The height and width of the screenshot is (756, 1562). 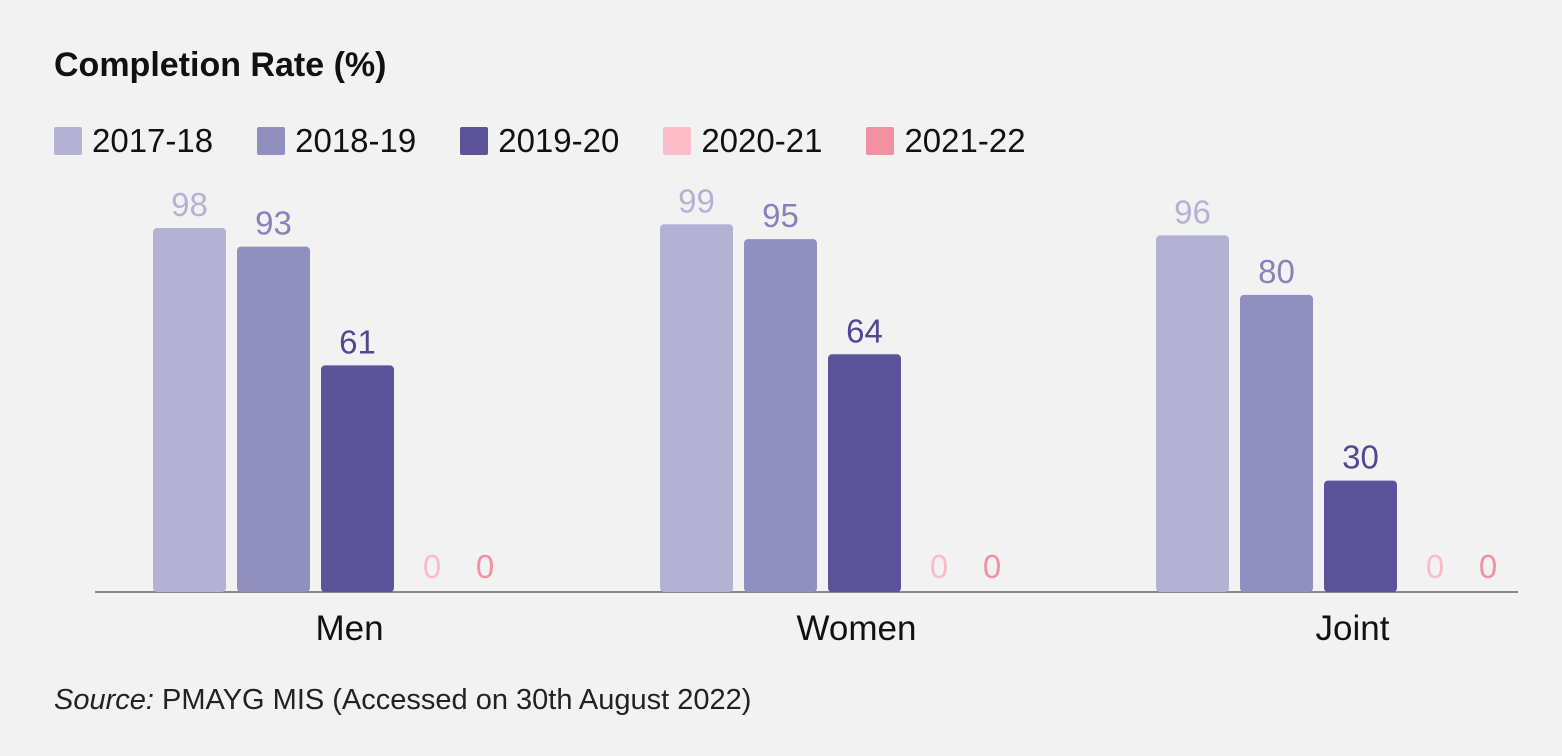 I want to click on legend: 2017-18 2018-19 2019-20 2020-21 2021-22, so click(x=562, y=141).